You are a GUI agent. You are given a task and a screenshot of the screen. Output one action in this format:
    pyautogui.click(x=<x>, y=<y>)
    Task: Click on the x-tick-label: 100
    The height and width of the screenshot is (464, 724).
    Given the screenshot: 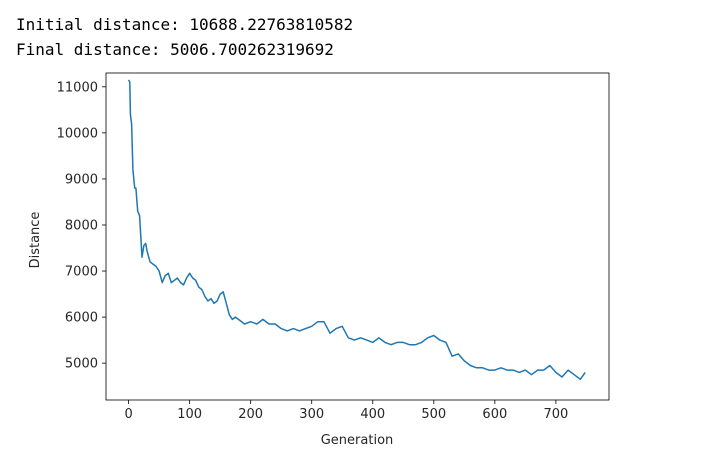 What is the action you would take?
    pyautogui.click(x=189, y=414)
    